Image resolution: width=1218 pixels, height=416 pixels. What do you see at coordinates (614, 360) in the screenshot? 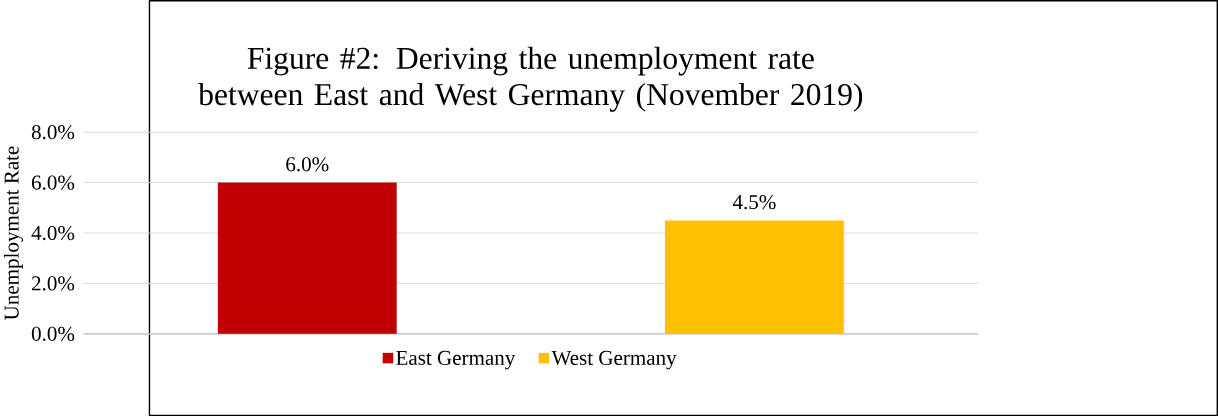
I see `legend-label: West Germany` at bounding box center [614, 360].